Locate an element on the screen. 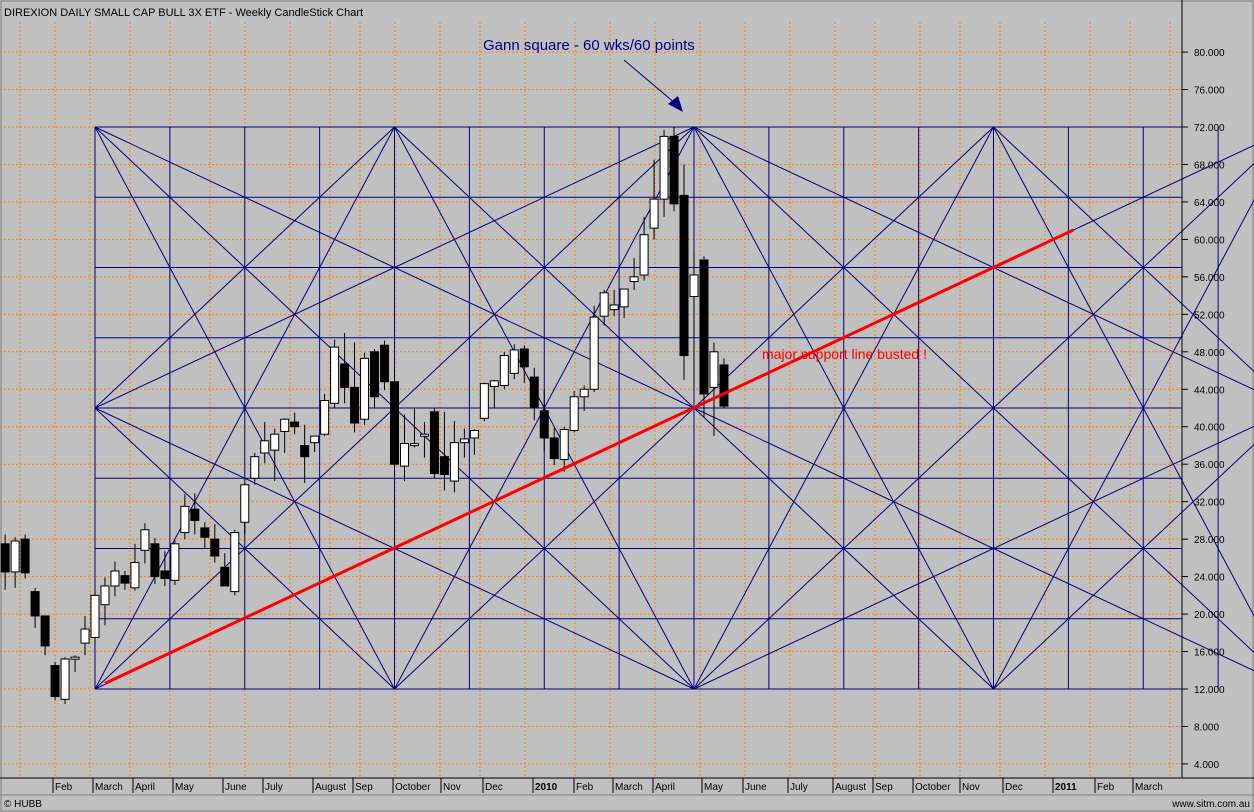  price-tick-label: 16.000 is located at coordinates (1209, 653).